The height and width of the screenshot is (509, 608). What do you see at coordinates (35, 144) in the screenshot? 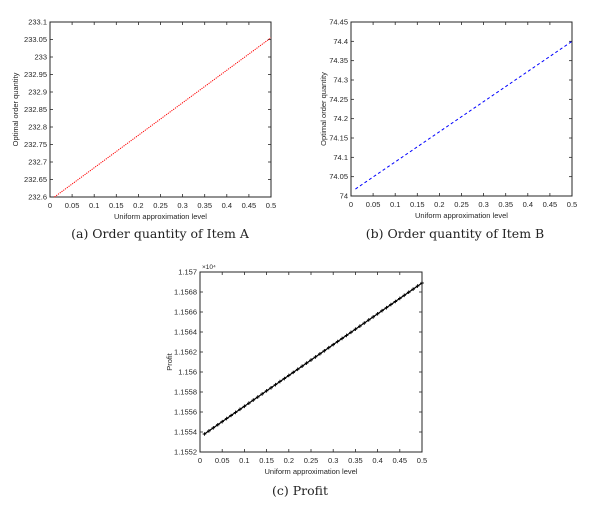
I see `chart-a-y-tick-label: 232.75` at bounding box center [35, 144].